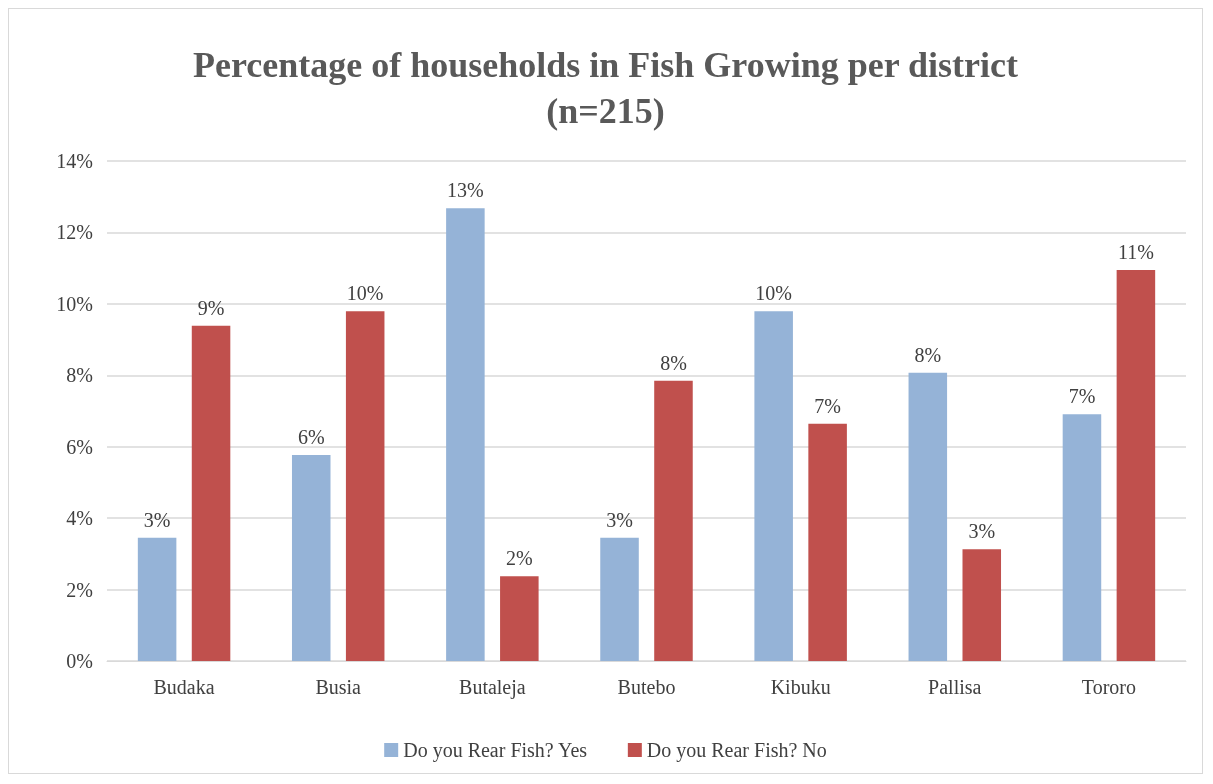 Image resolution: width=1213 pixels, height=784 pixels. Describe the element at coordinates (184, 687) in the screenshot. I see `x-tick-label: Budaka` at that location.